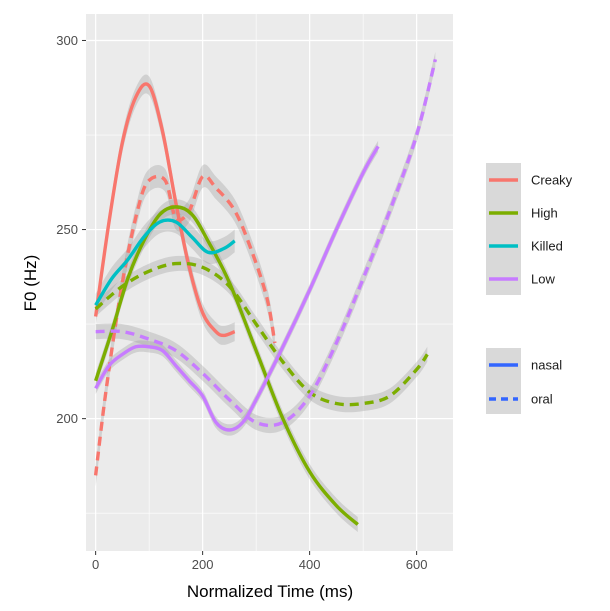 The width and height of the screenshot is (610, 611). What do you see at coordinates (203, 564) in the screenshot?
I see `x-tick-label: 200` at bounding box center [203, 564].